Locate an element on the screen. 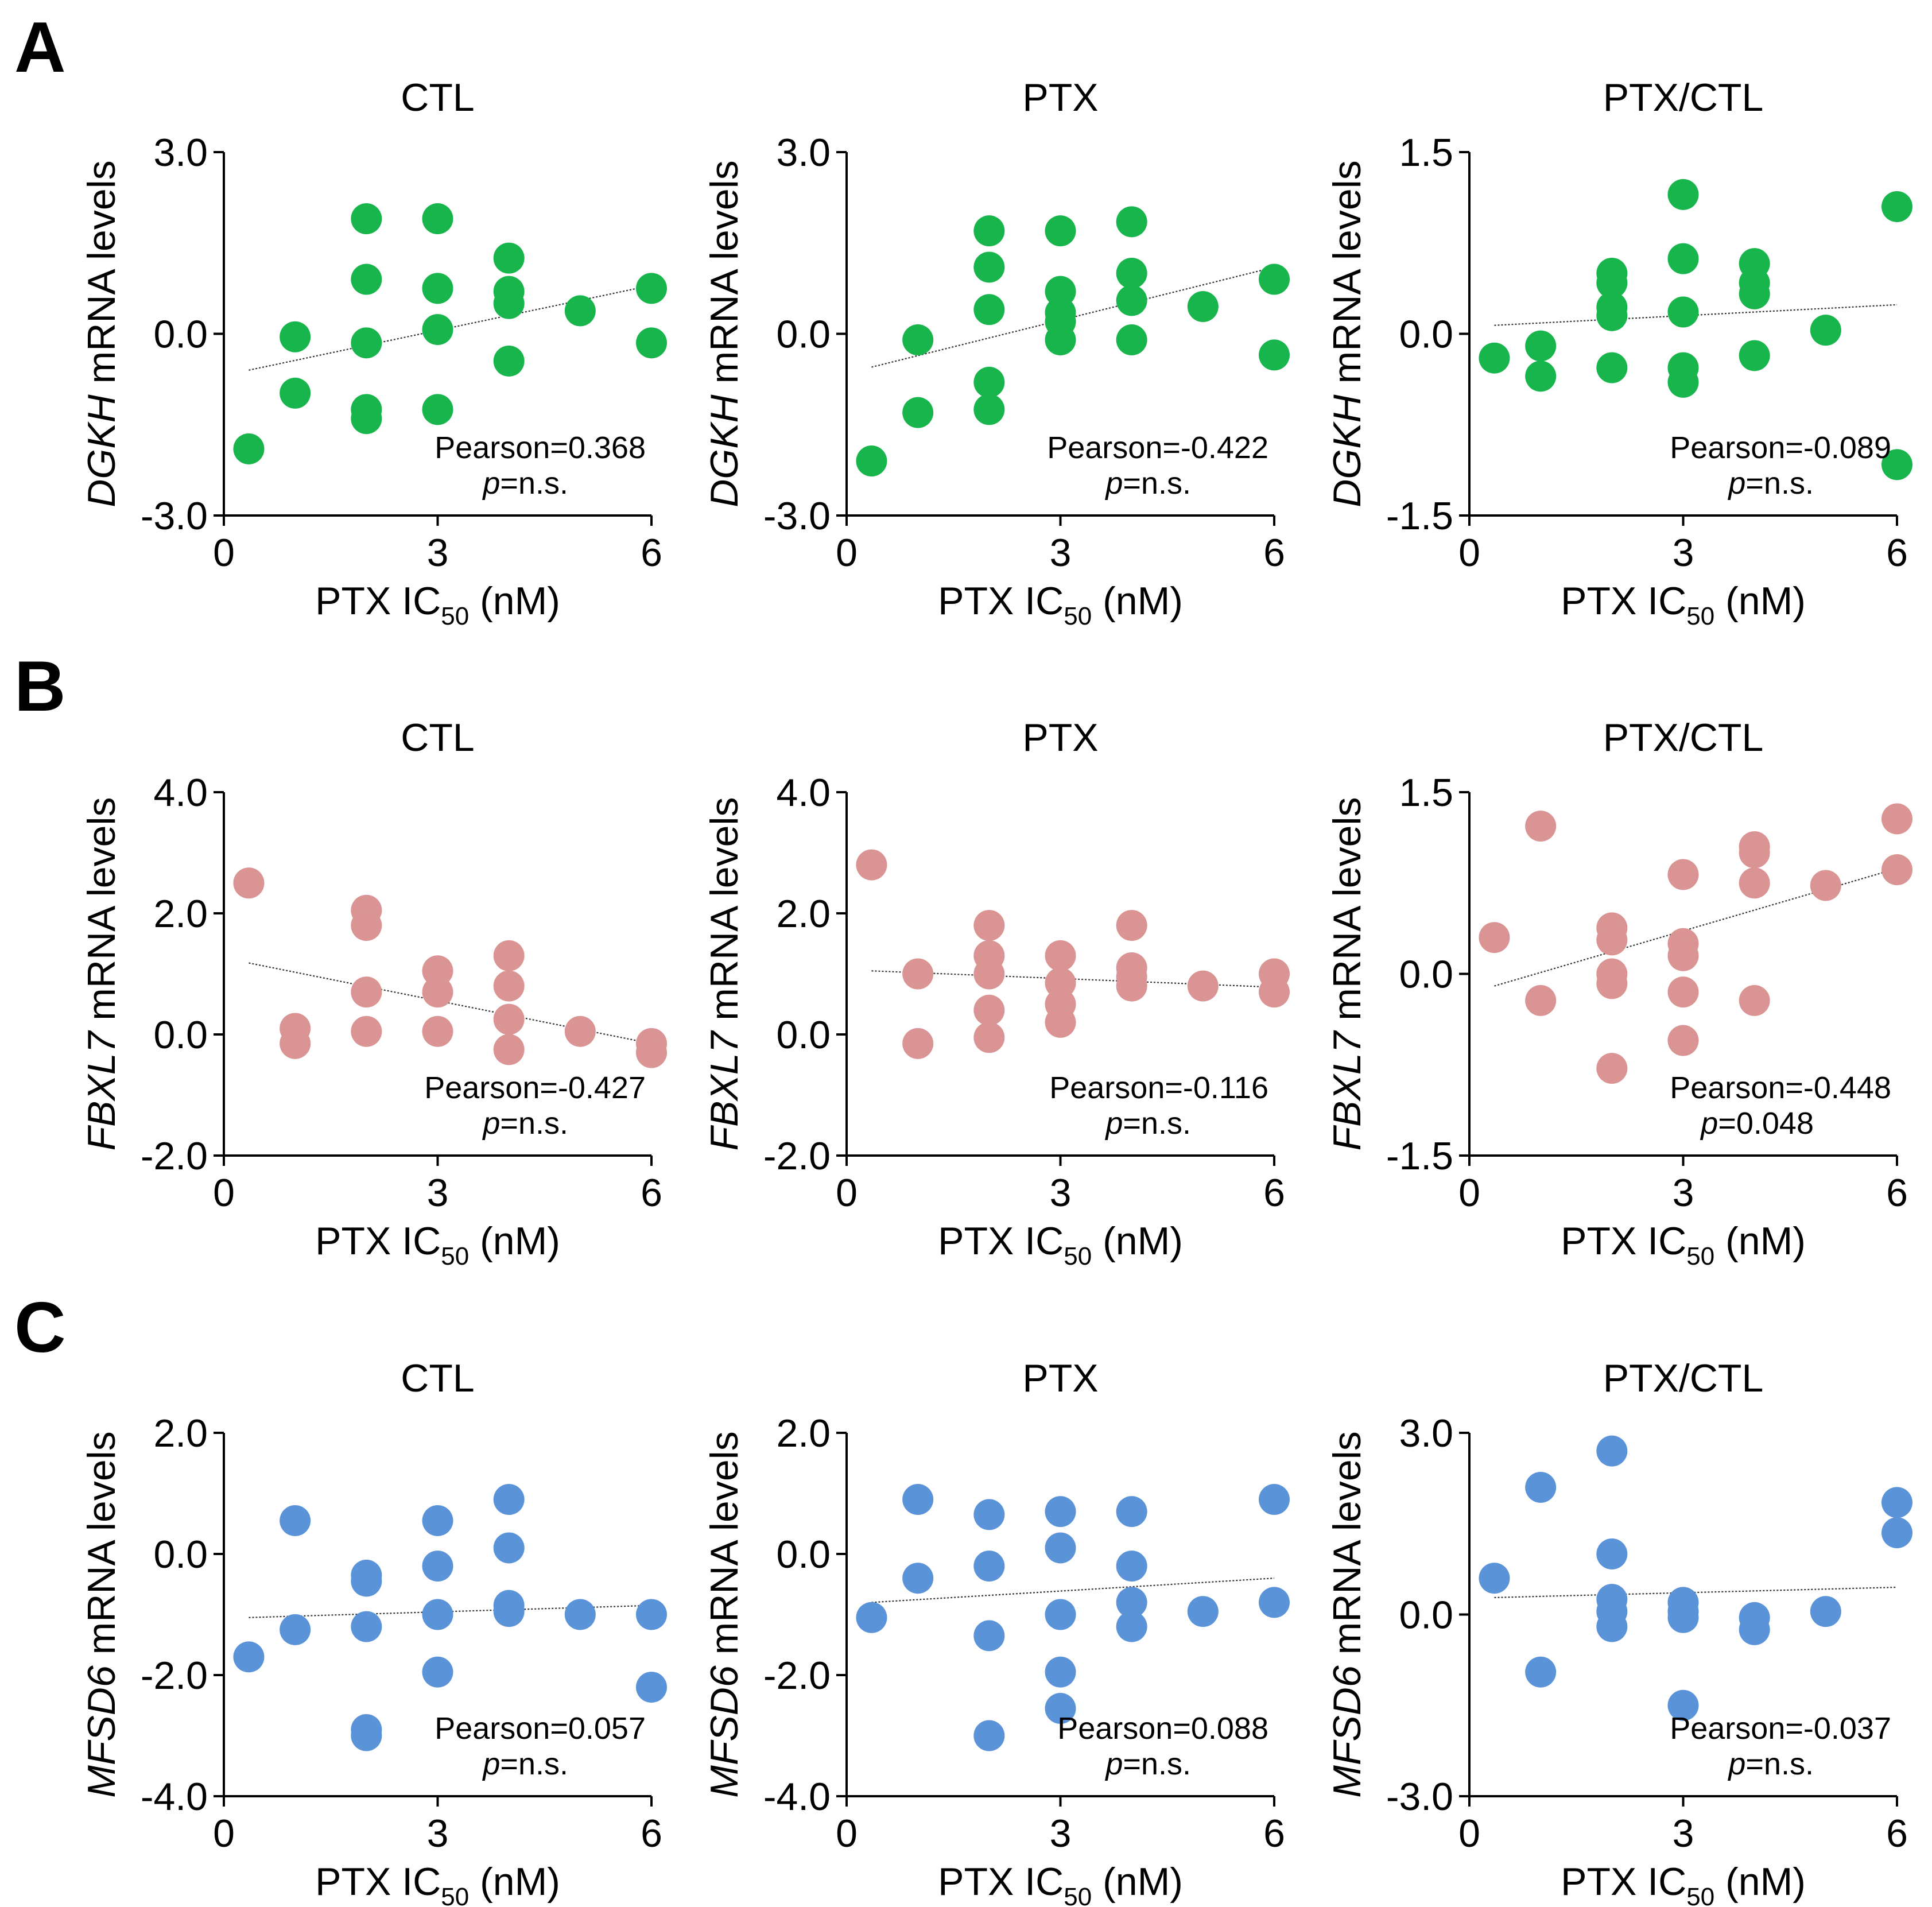  pearson-label: Pearson=0.368 is located at coordinates (540, 448).